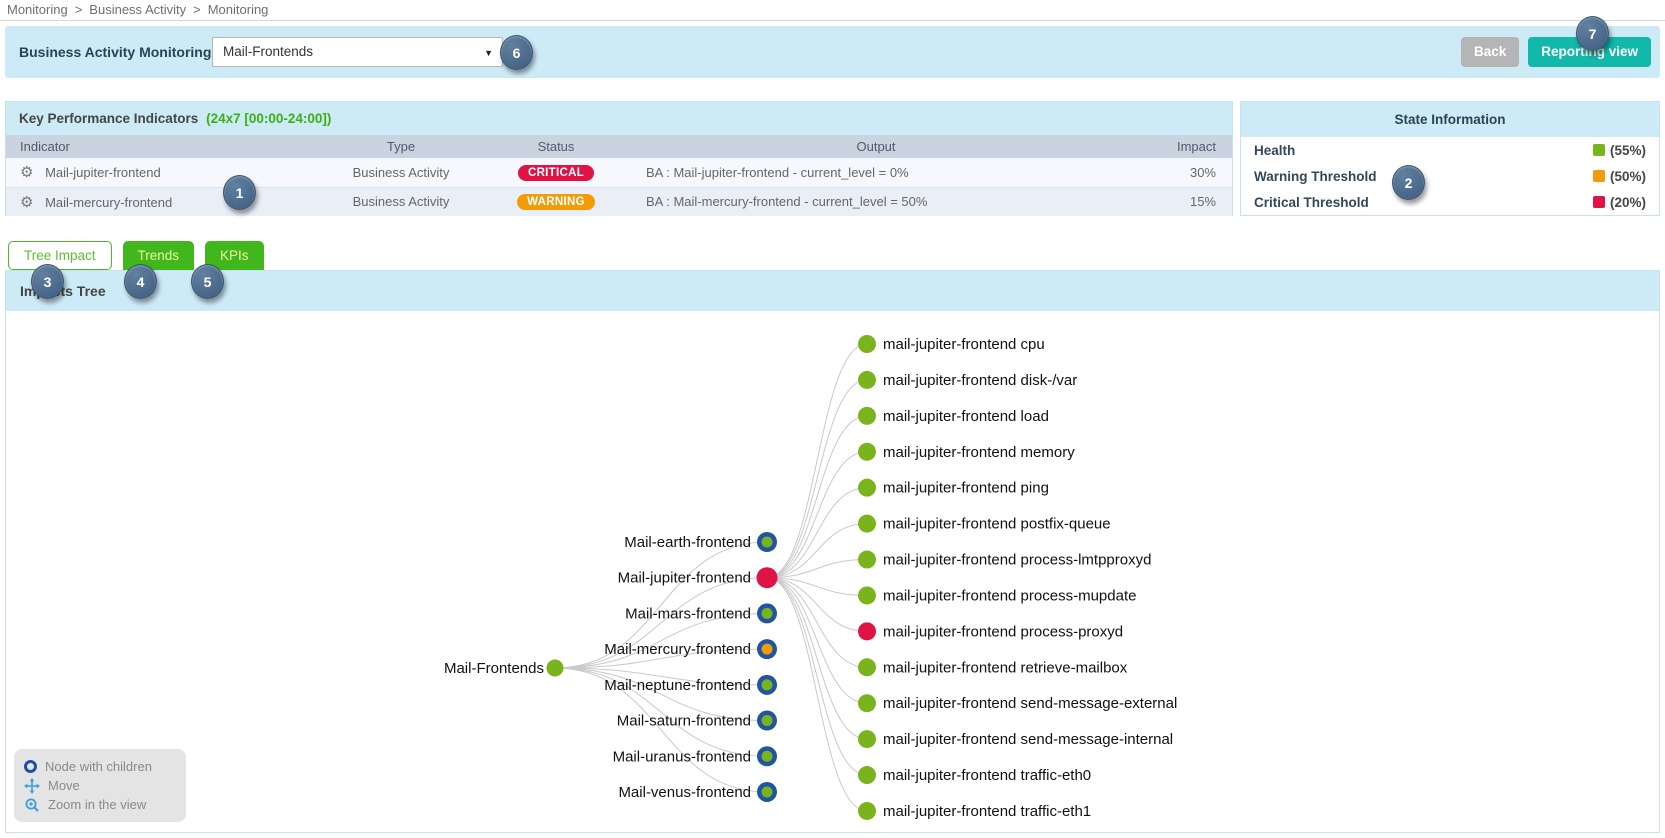  I want to click on tree-label-mail-jupiter-frontend traffic-eth0: mail-jupiter-frontend traffic-eth0, so click(987, 775).